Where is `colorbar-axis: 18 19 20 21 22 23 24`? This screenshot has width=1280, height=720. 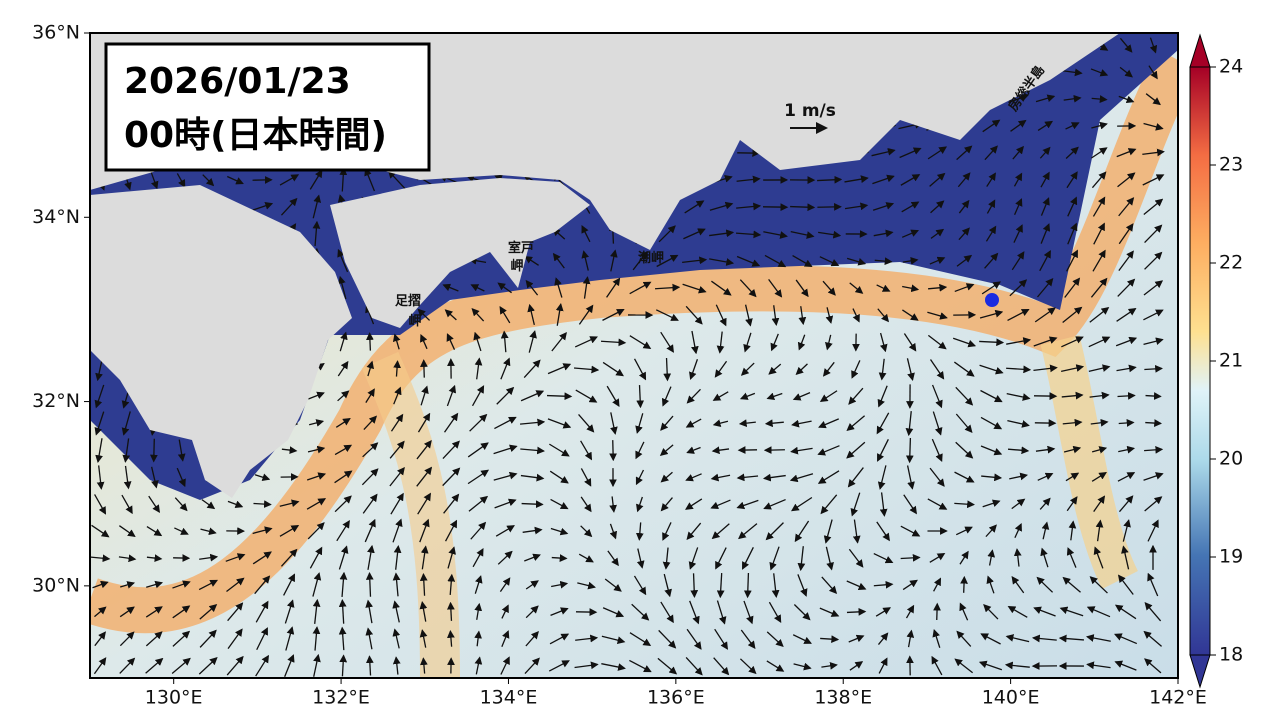
colorbar-axis: 18 19 20 21 22 23 24 is located at coordinates (1226, 361).